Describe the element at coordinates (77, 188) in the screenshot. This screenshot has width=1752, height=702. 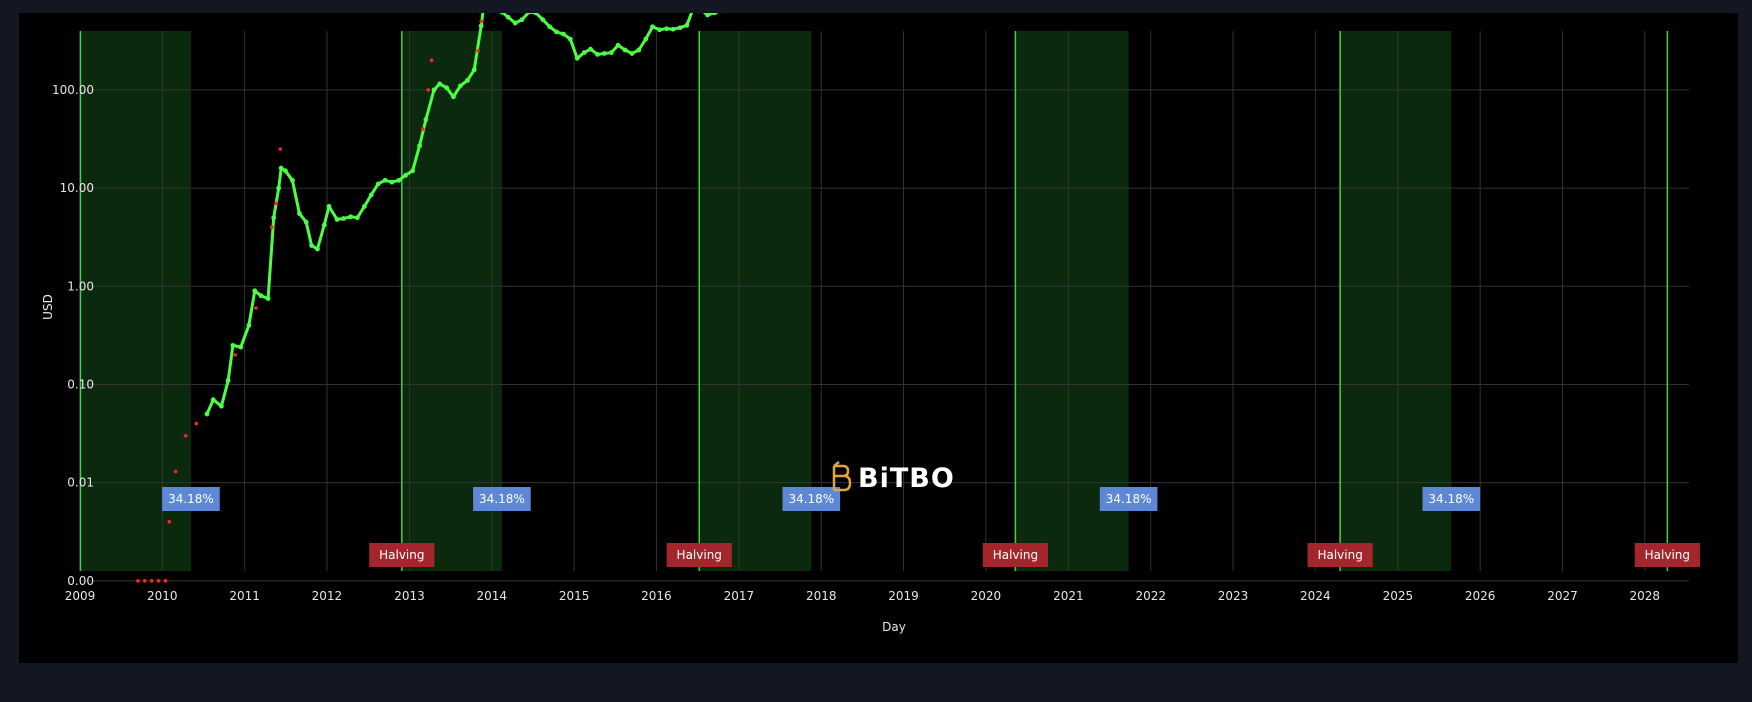
I see `y-tick-label: 10.00` at that location.